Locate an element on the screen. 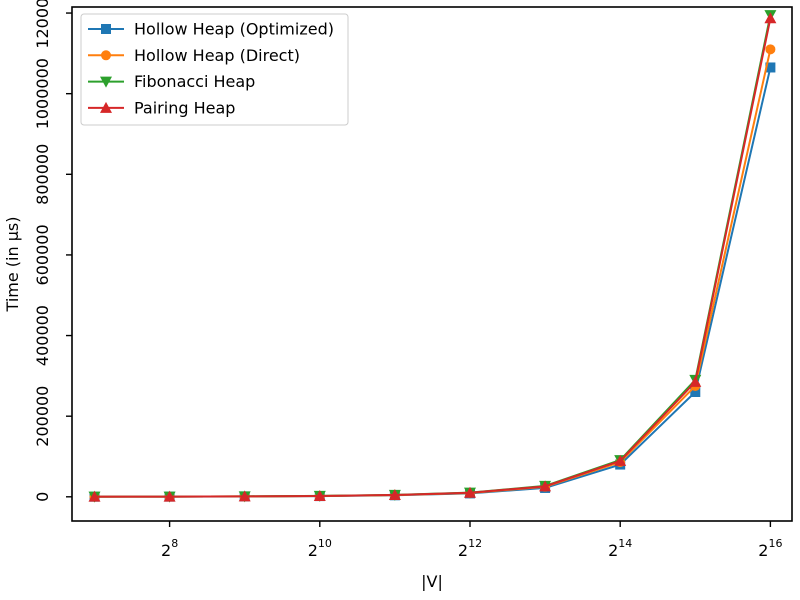 The width and height of the screenshot is (800, 600). y-tick-label: 1000000 is located at coordinates (42, 93).